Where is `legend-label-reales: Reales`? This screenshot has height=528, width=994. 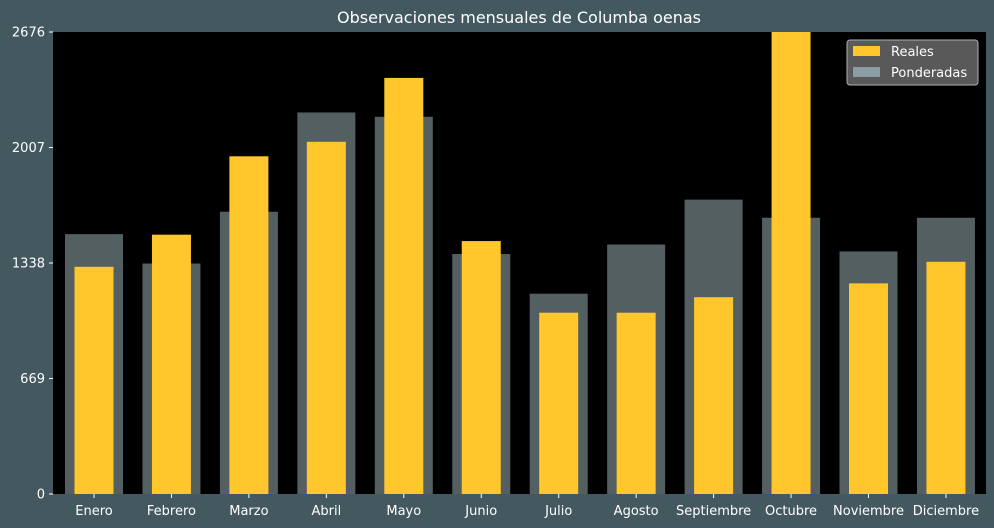
legend-label-reales: Reales is located at coordinates (912, 52).